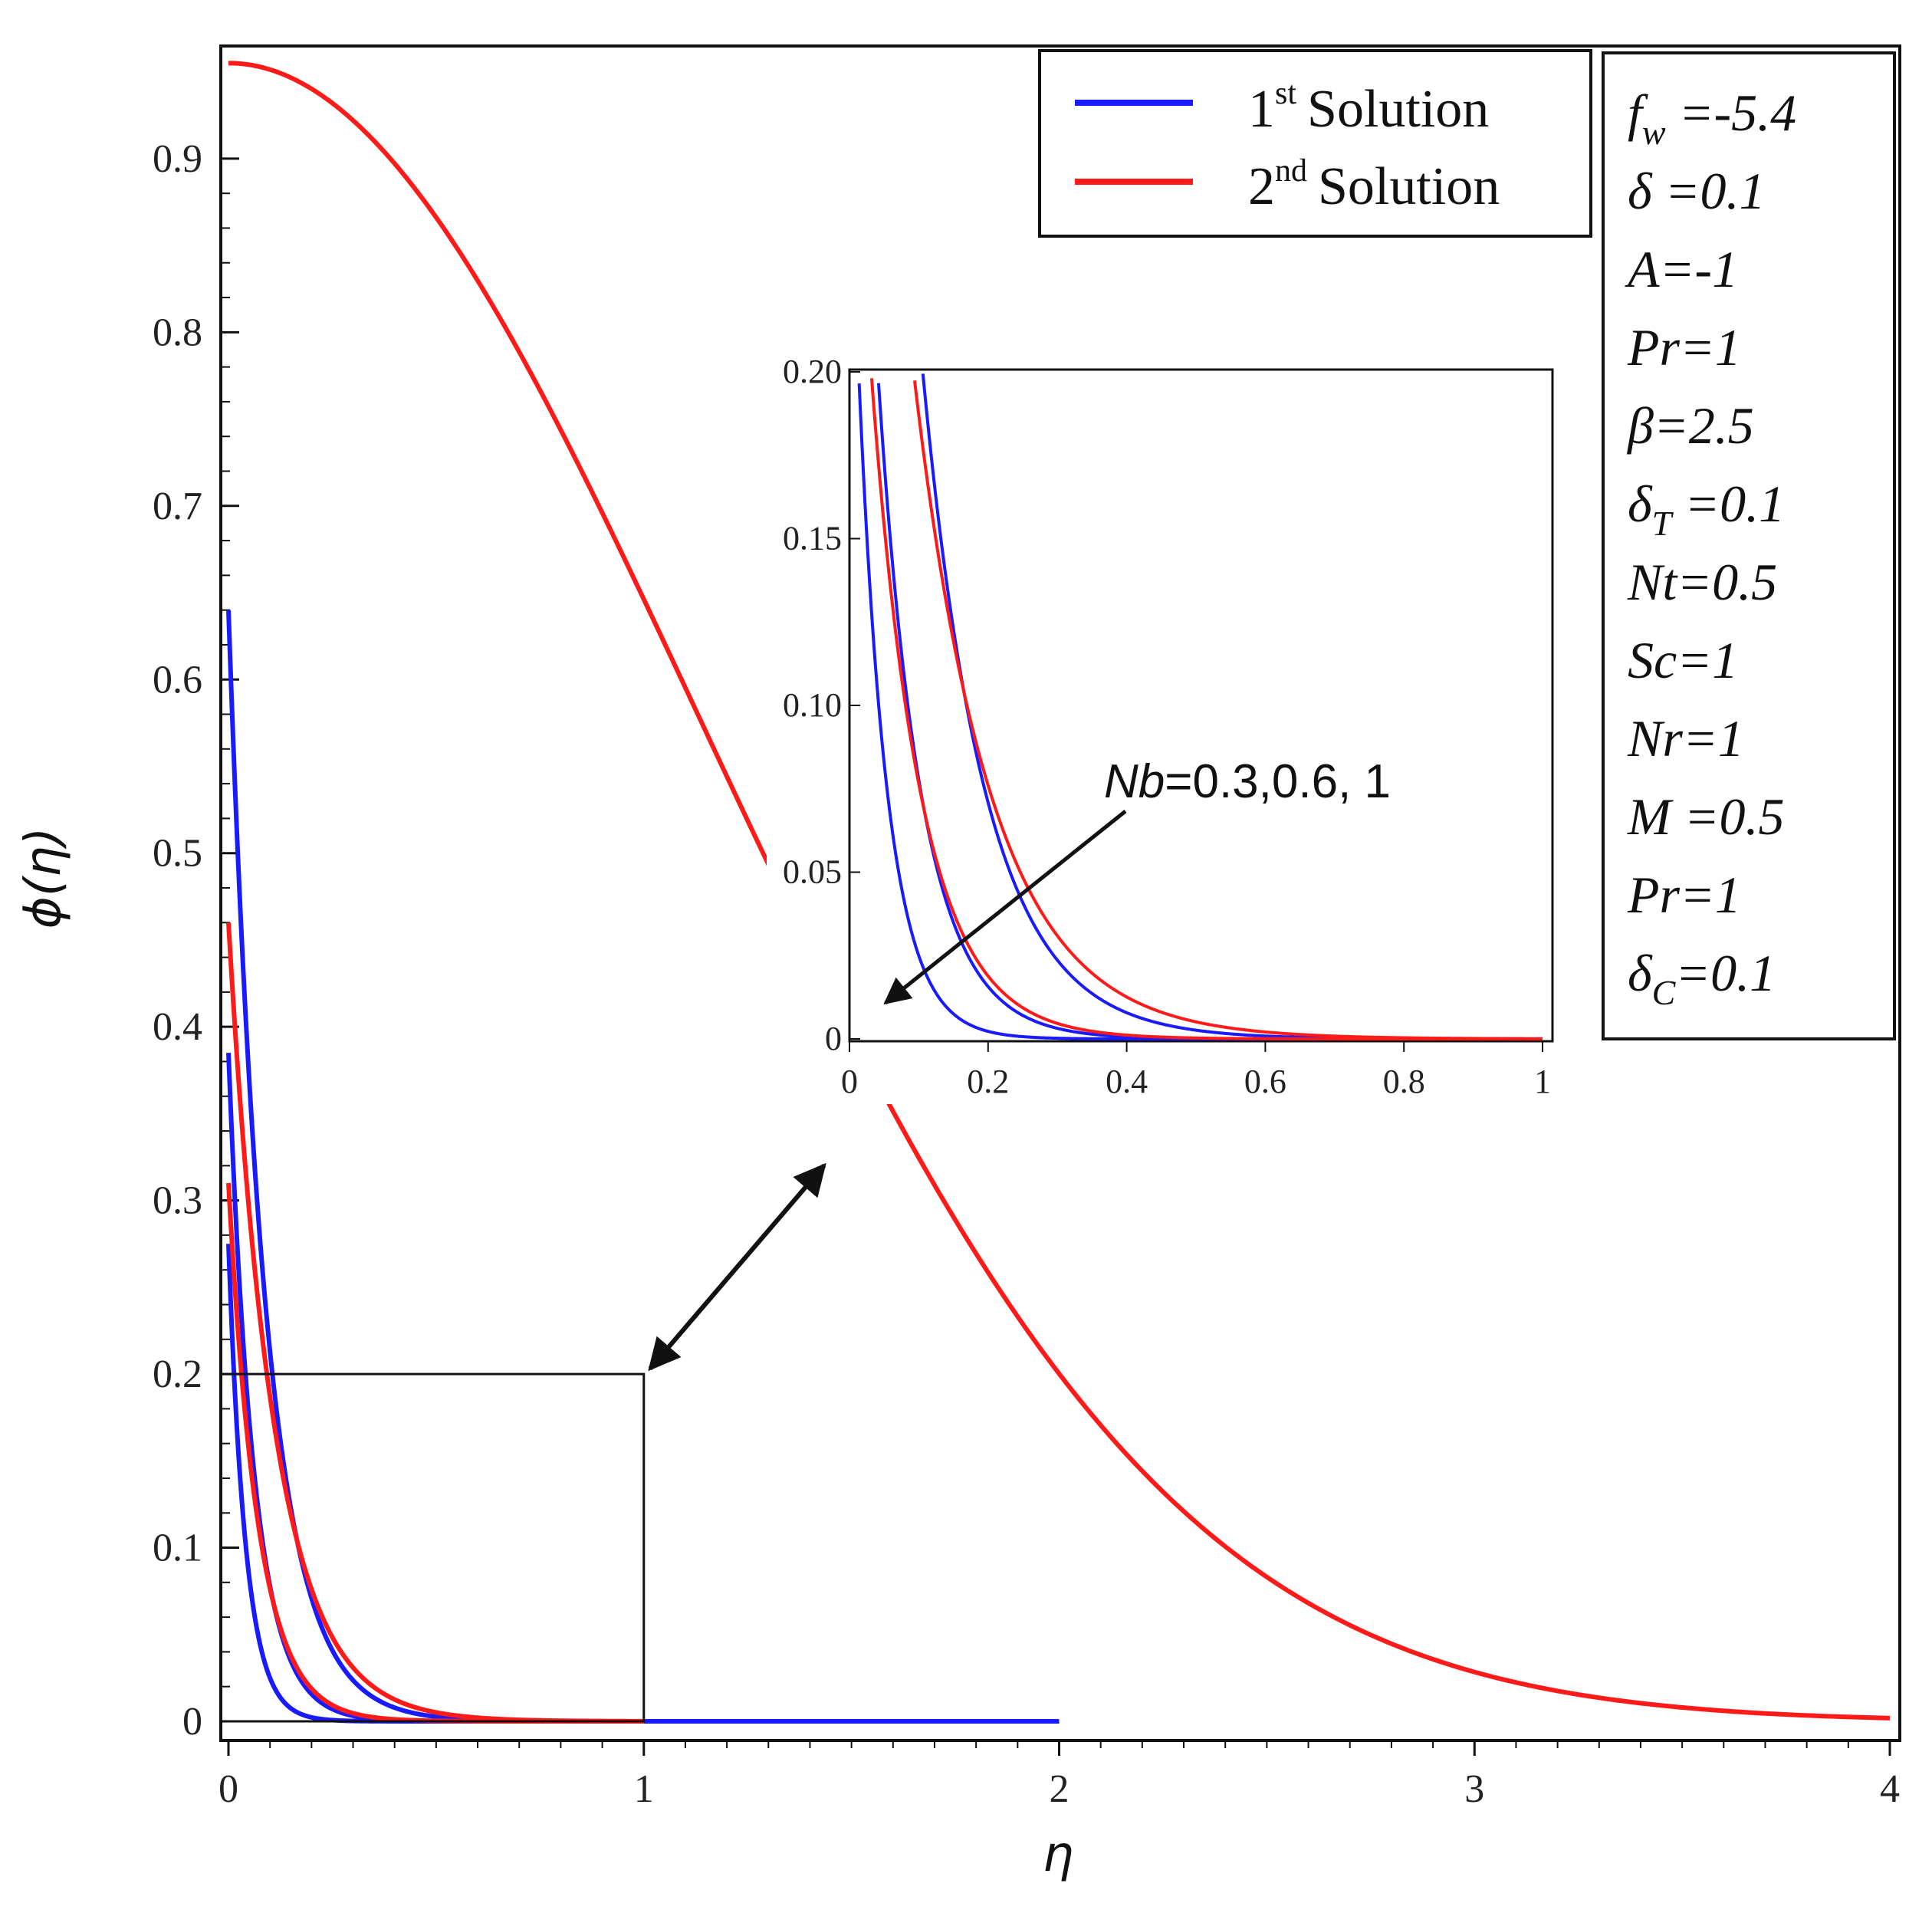 Image resolution: width=1932 pixels, height=1913 pixels. What do you see at coordinates (1265, 1081) in the screenshot?
I see `inset-x-tick-label: 0.6` at bounding box center [1265, 1081].